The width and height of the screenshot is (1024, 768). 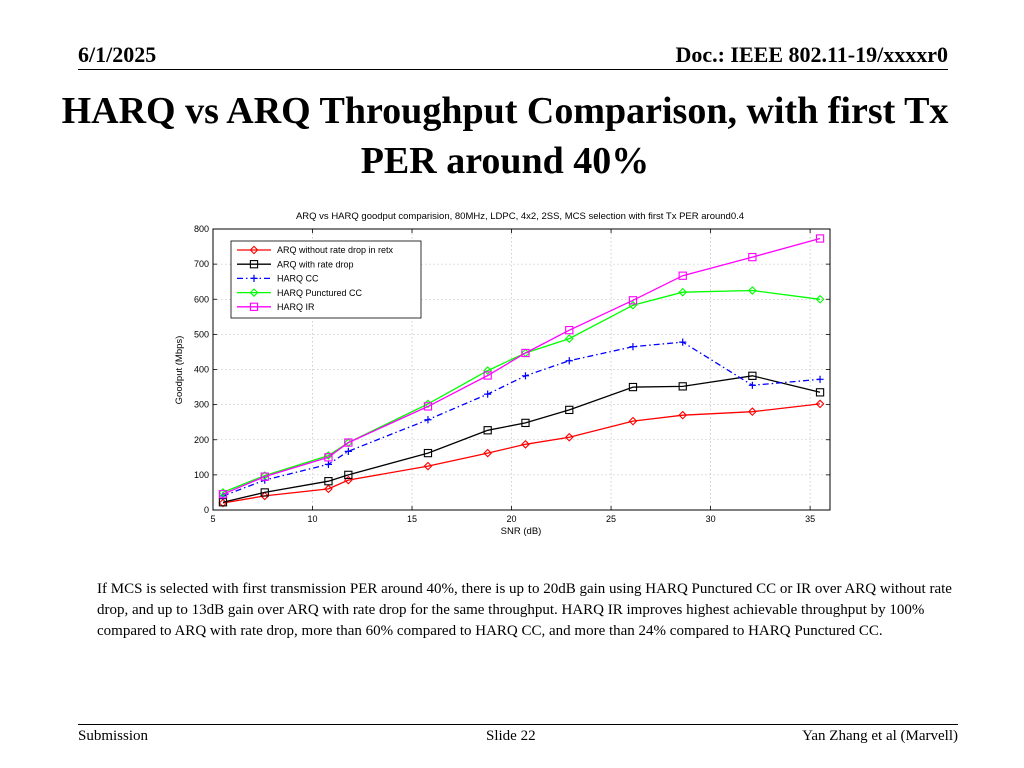 I want to click on y-tick-label: 600, so click(x=201, y=299).